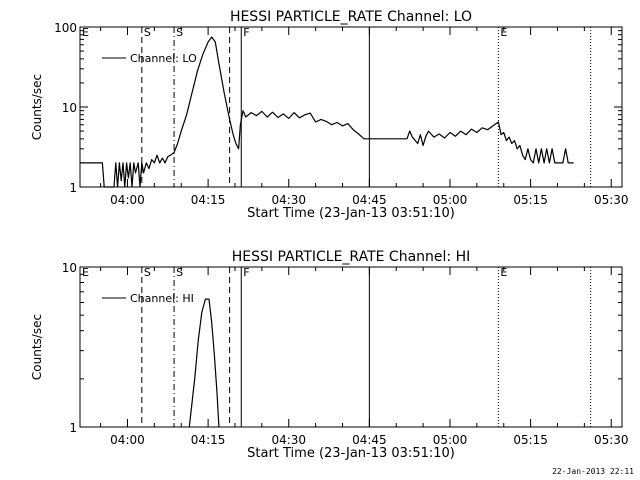 The width and height of the screenshot is (640, 480). I want to click on generation-date: 22-Jan-2013 22:11, so click(593, 471).